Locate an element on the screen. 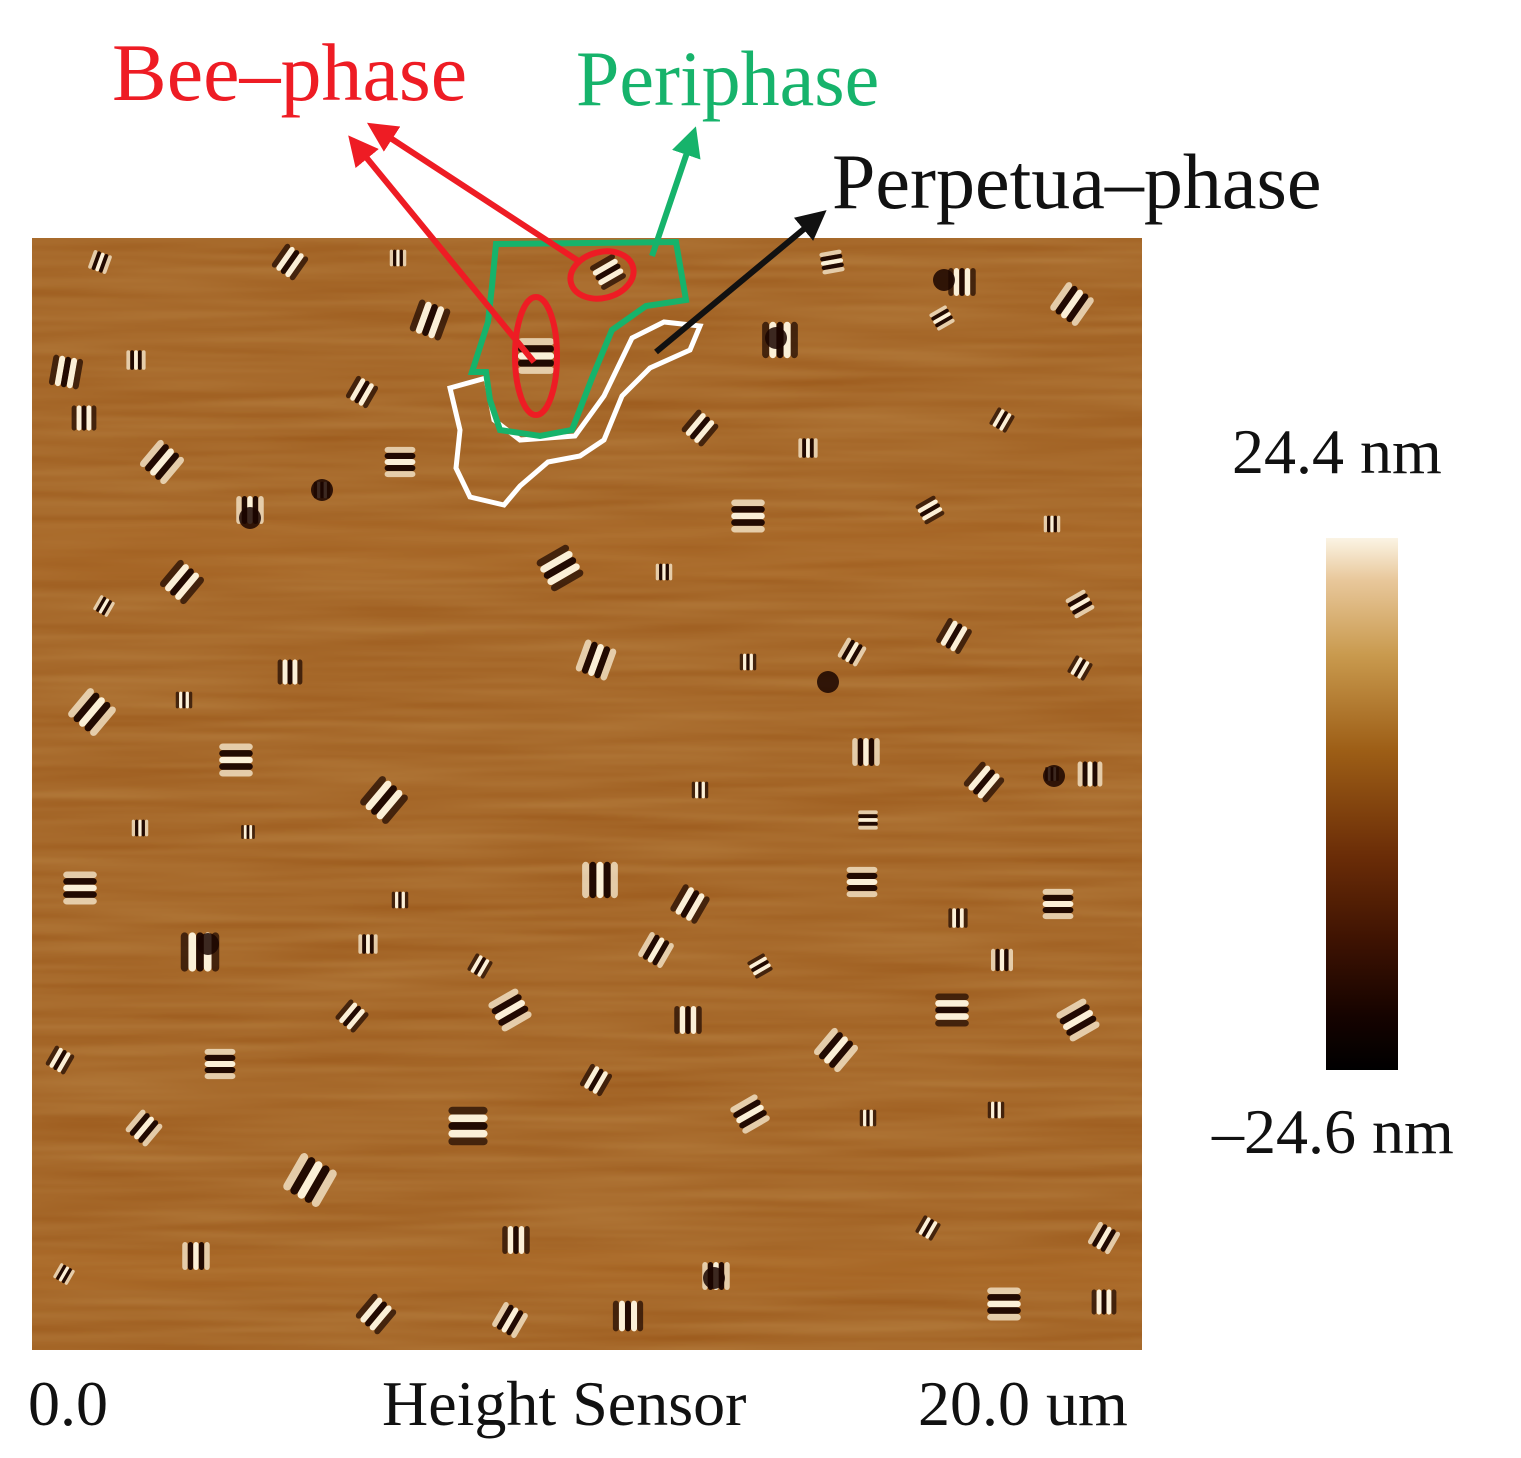 This screenshot has width=1521, height=1458. scale-end-label: 20.0 um is located at coordinates (1023, 1403).